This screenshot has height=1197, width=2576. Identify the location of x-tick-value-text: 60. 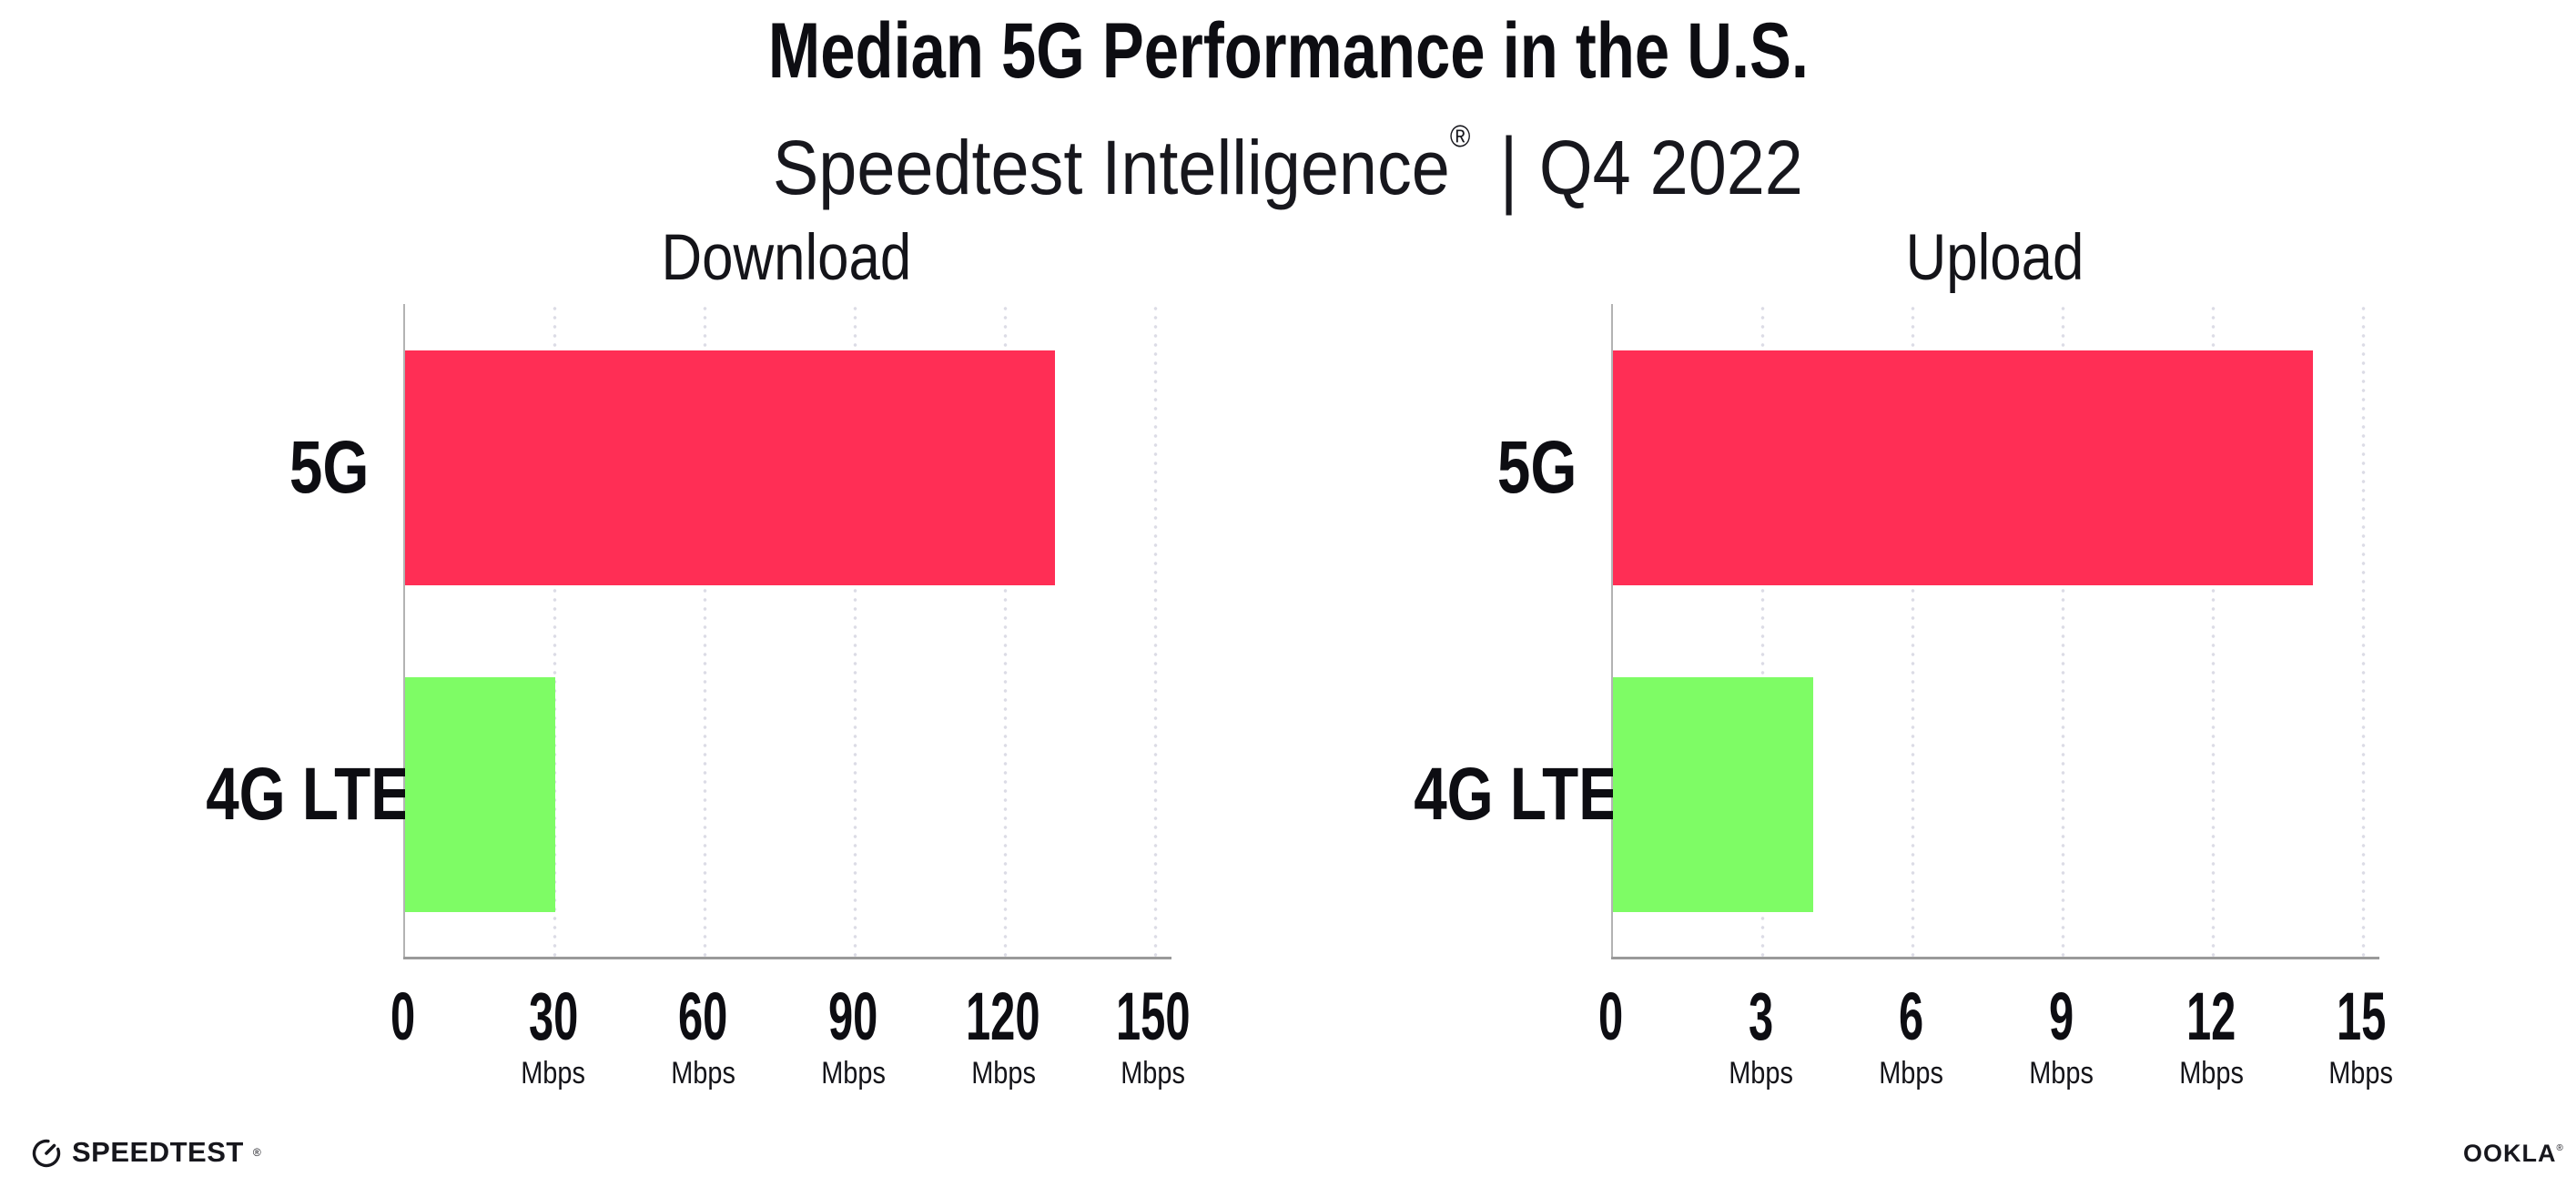
(703, 1017).